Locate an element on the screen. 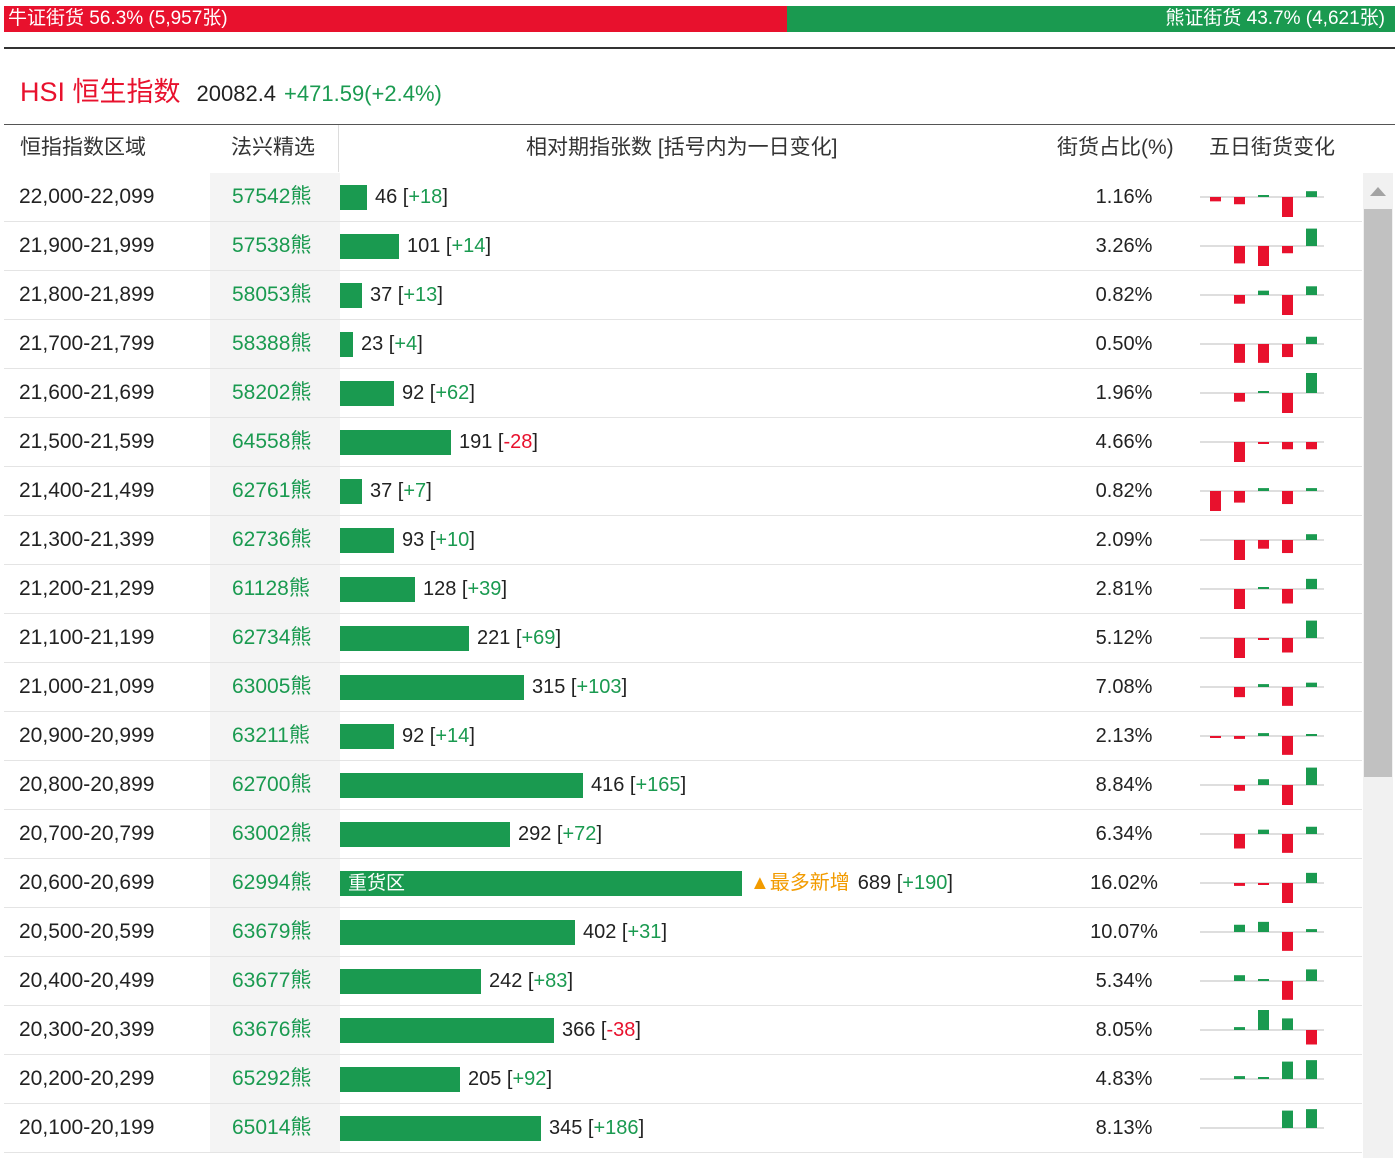 The width and height of the screenshot is (1398, 1158). table-row: 20,500-20,599 63679熊 402 [+31] 10.07% is located at coordinates (683, 932).